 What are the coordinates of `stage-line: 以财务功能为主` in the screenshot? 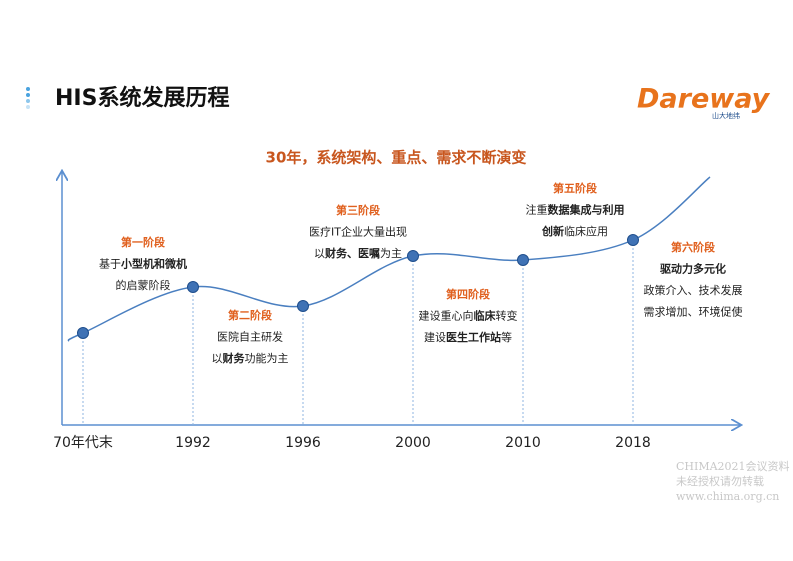 It's located at (250, 358).